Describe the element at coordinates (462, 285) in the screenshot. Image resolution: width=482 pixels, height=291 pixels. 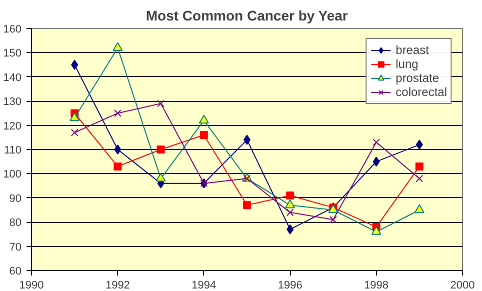
I see `x-tick-label: 2000` at that location.